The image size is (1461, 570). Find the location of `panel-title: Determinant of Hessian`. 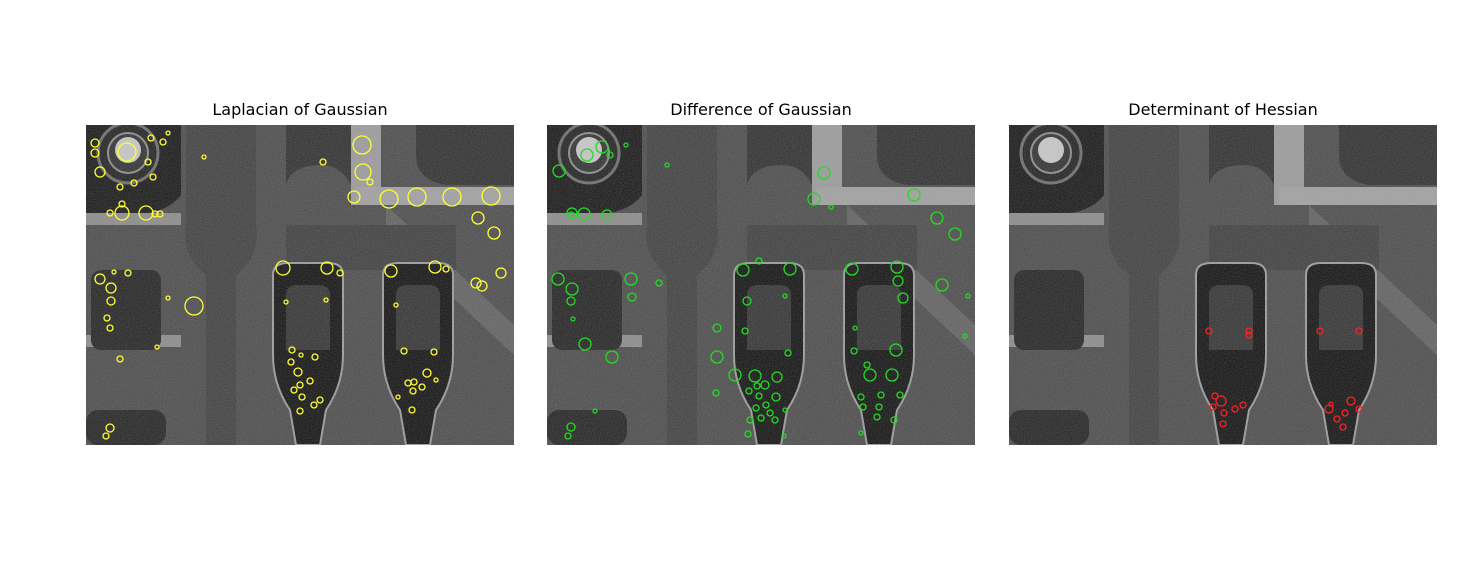

panel-title: Determinant of Hessian is located at coordinates (1223, 109).